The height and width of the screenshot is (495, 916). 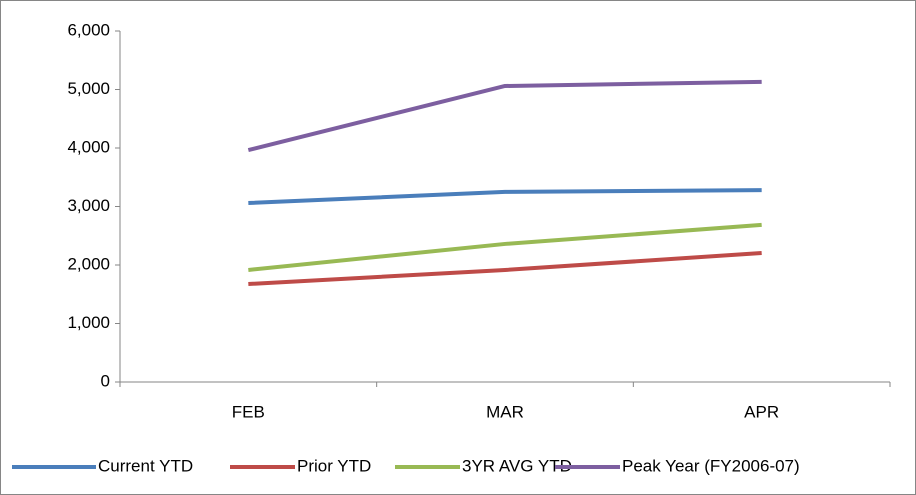 I want to click on legend-label: Prior YTD, so click(x=334, y=465).